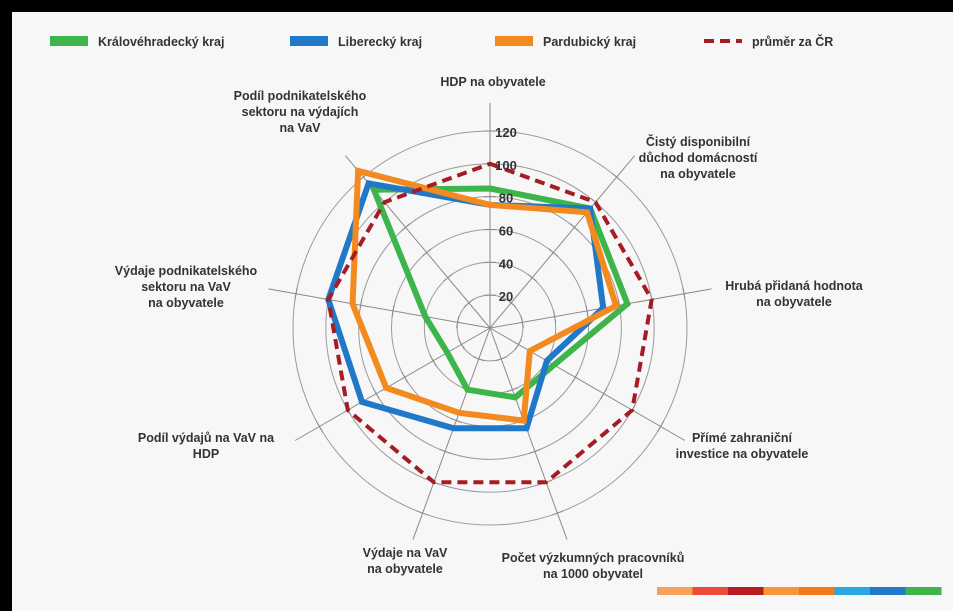  I want to click on series-2-line, so click(484, 295).